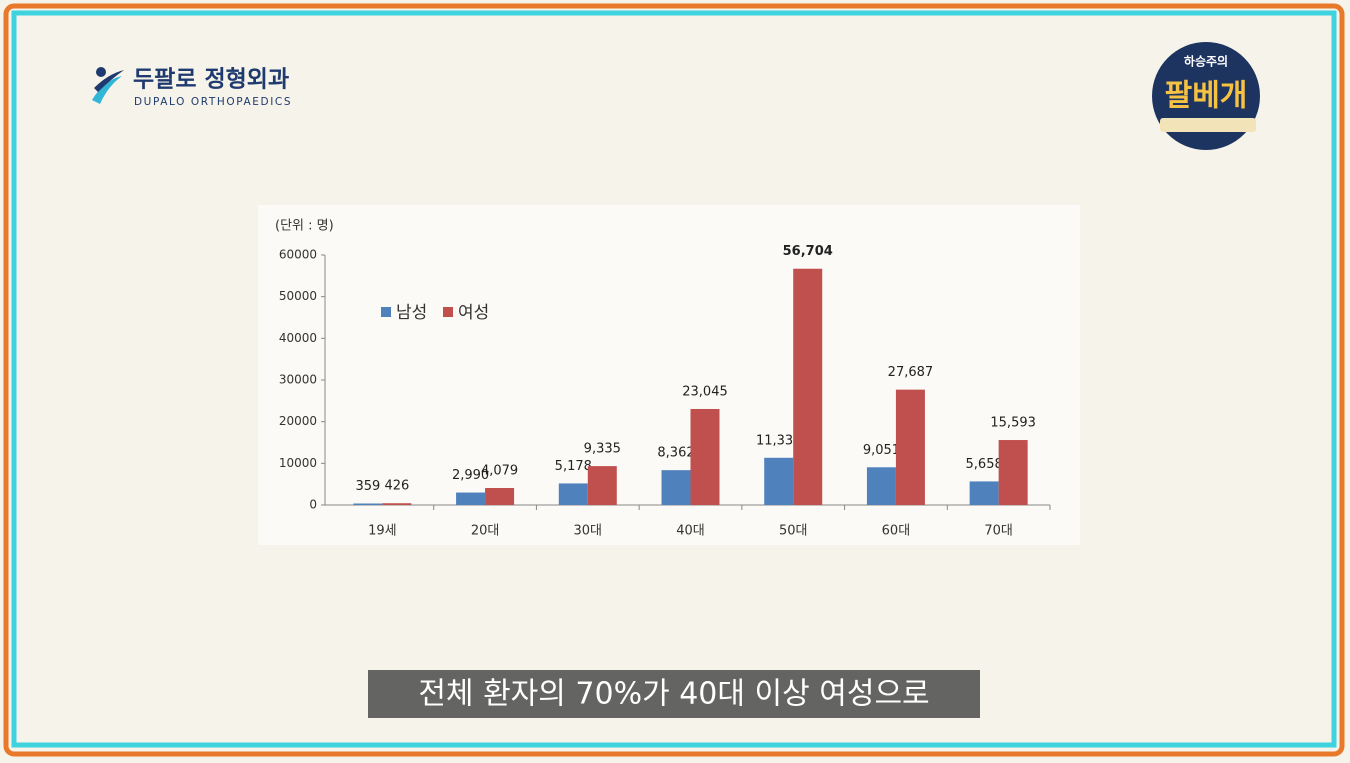  I want to click on value-label: 359, so click(367, 486).